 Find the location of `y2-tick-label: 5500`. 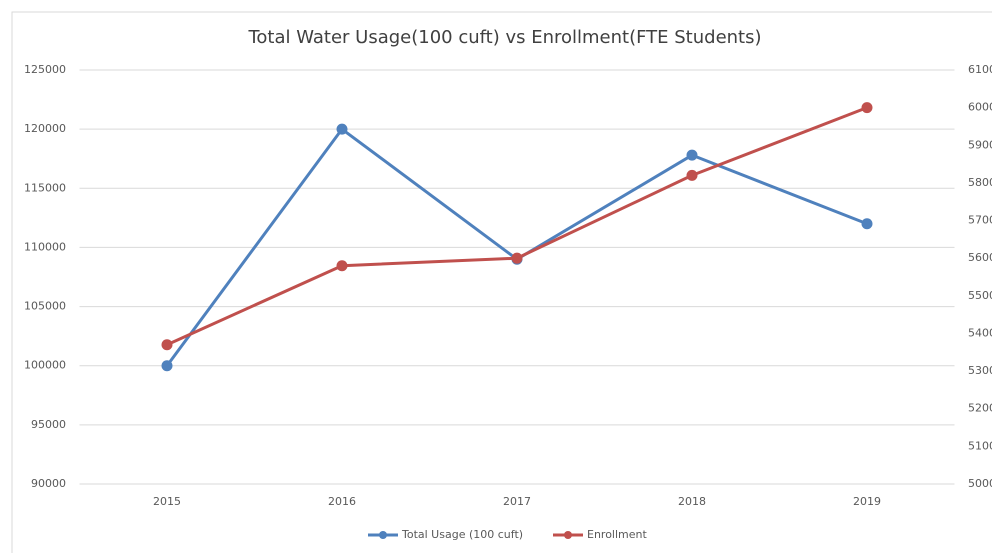

y2-tick-label: 5500 is located at coordinates (980, 295).